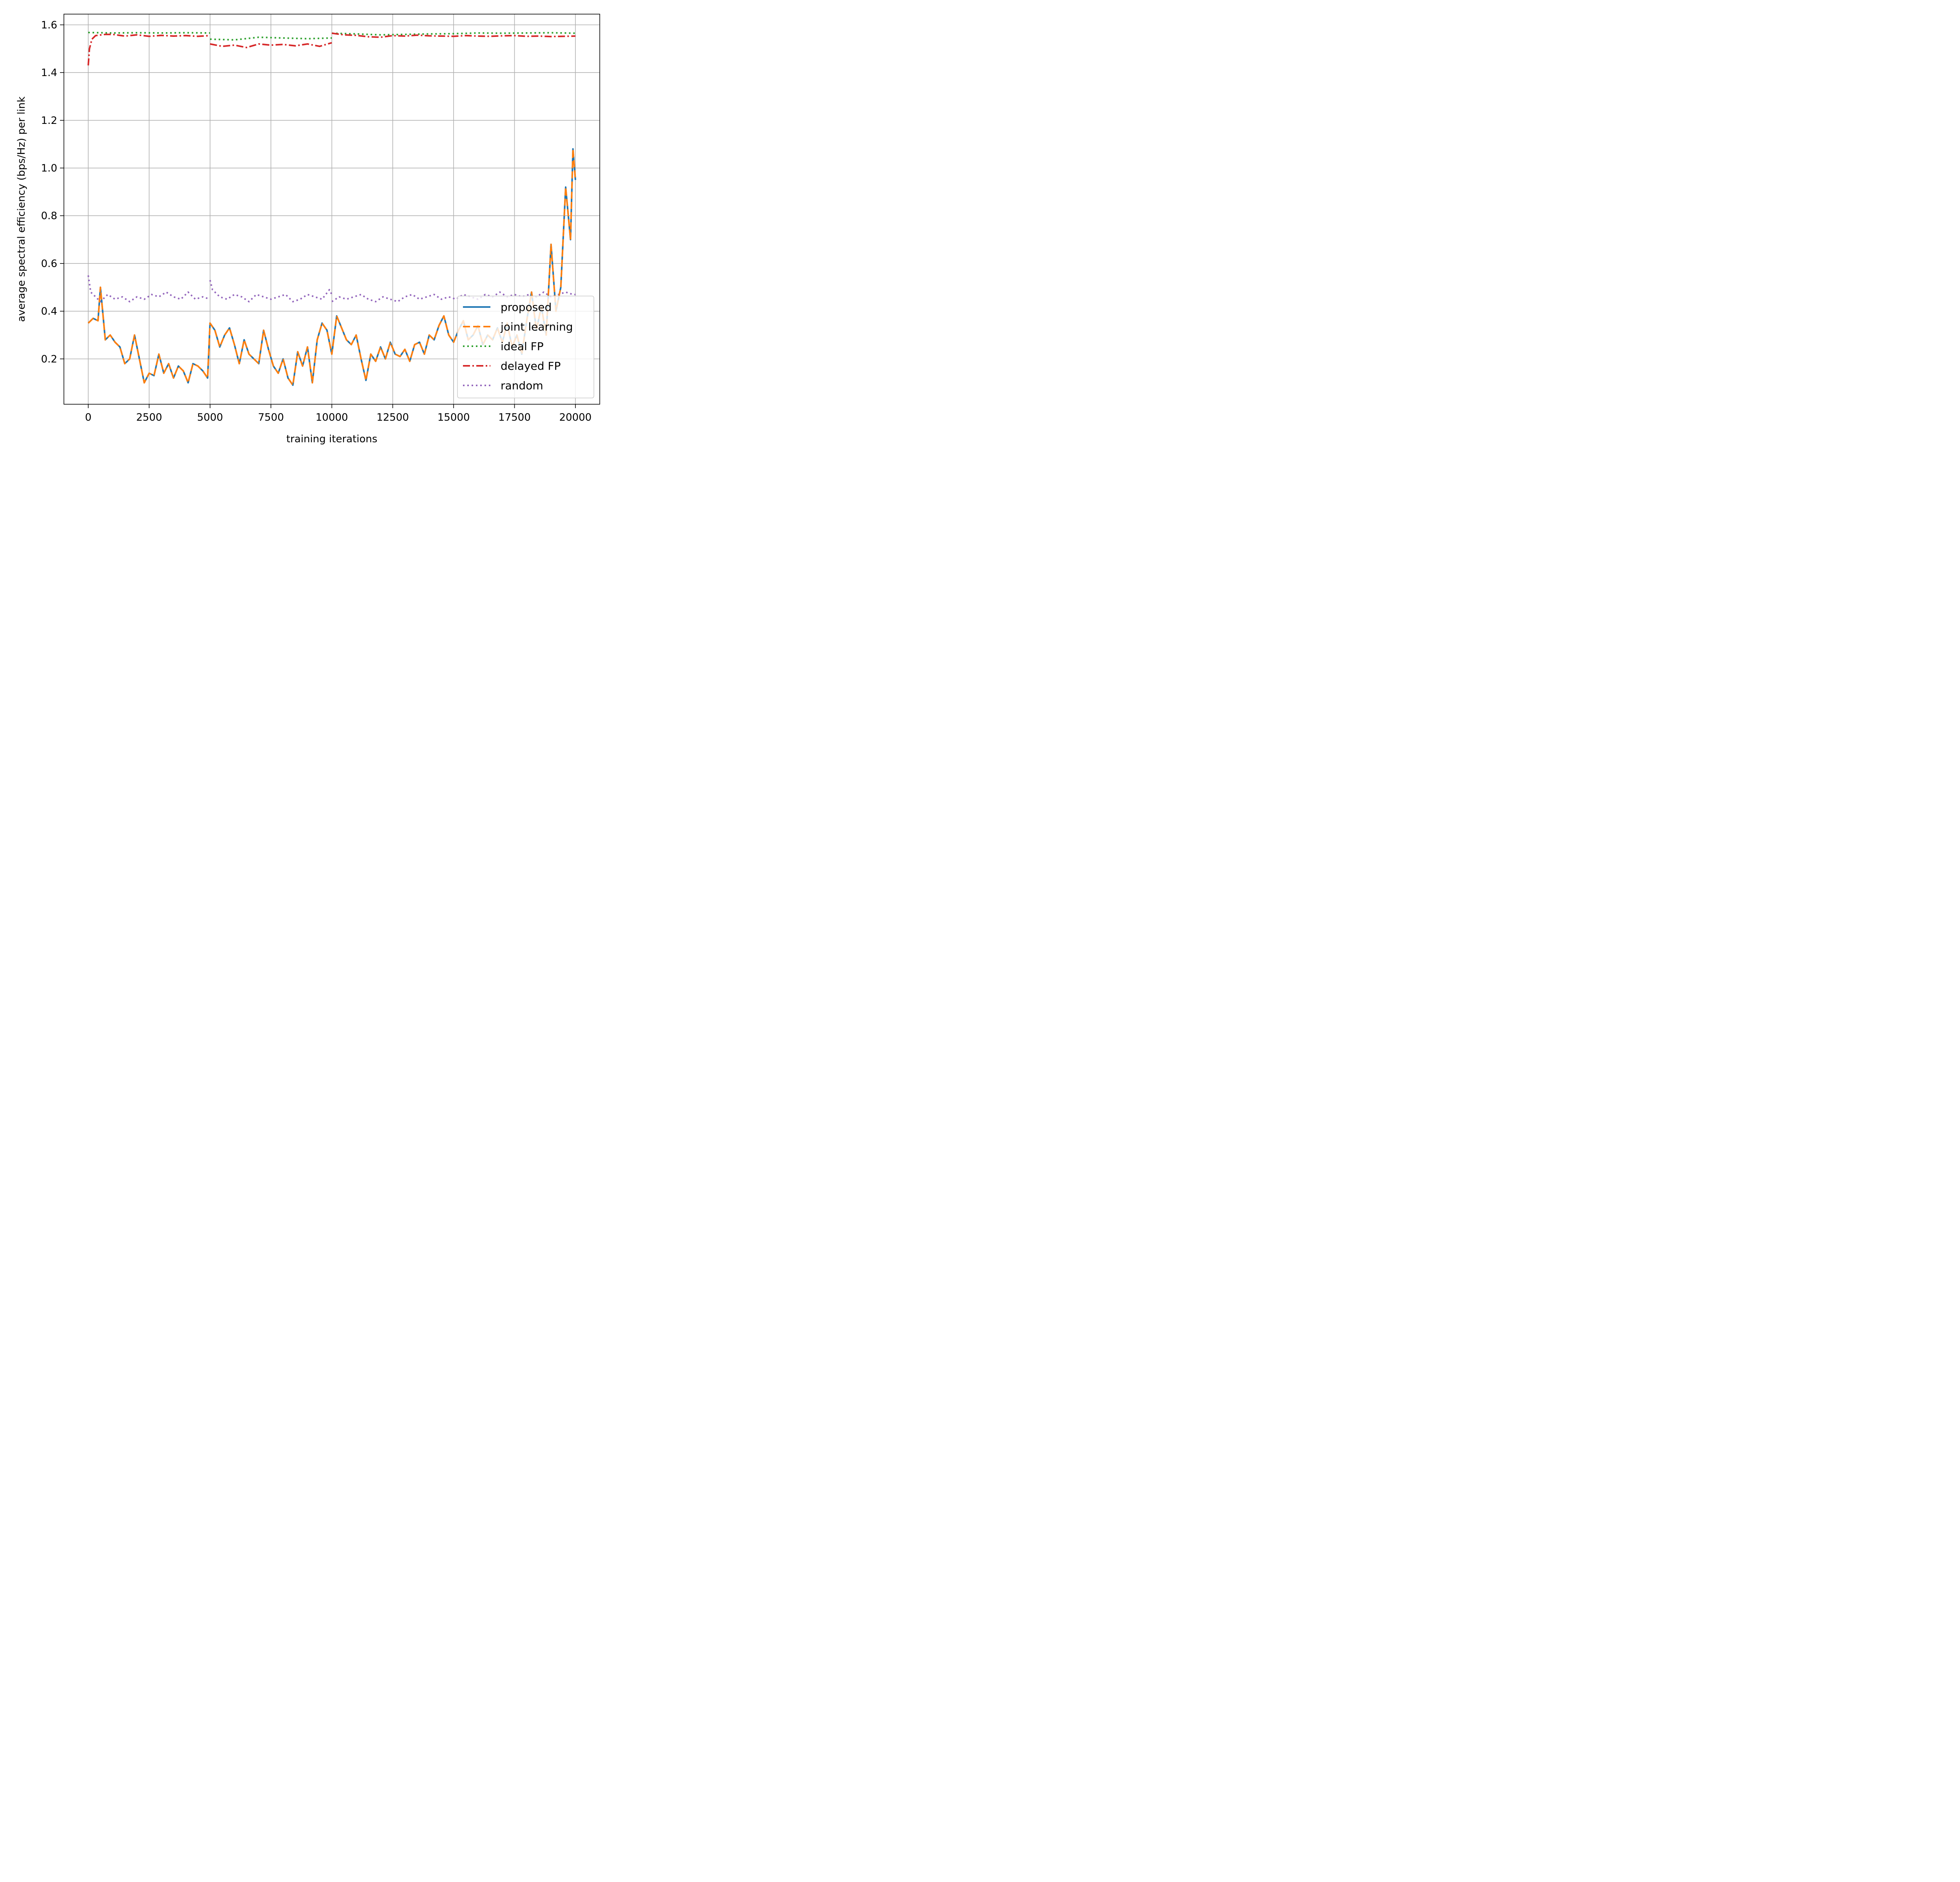 The width and height of the screenshot is (1960, 1882). I want to click on x-tick-label: 17500, so click(514, 417).